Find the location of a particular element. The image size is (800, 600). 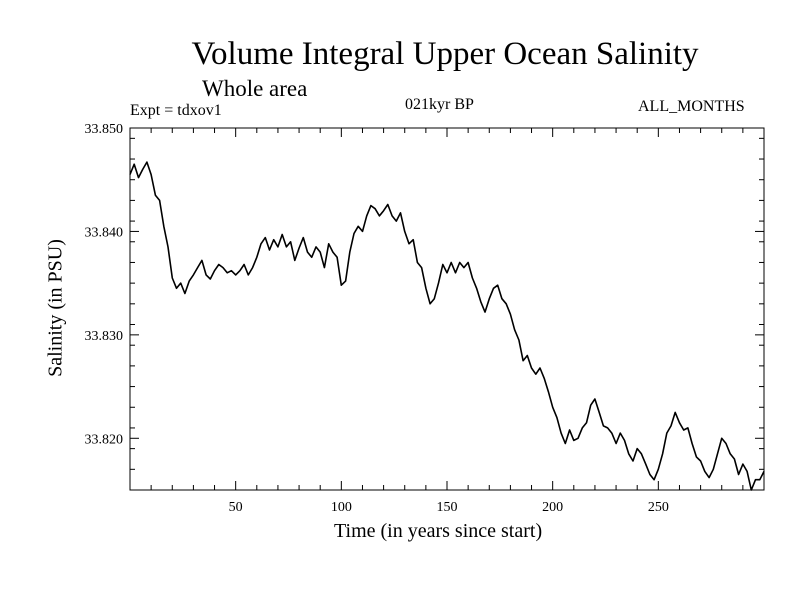

x-axis-label: Time (in years since start) is located at coordinates (438, 531).